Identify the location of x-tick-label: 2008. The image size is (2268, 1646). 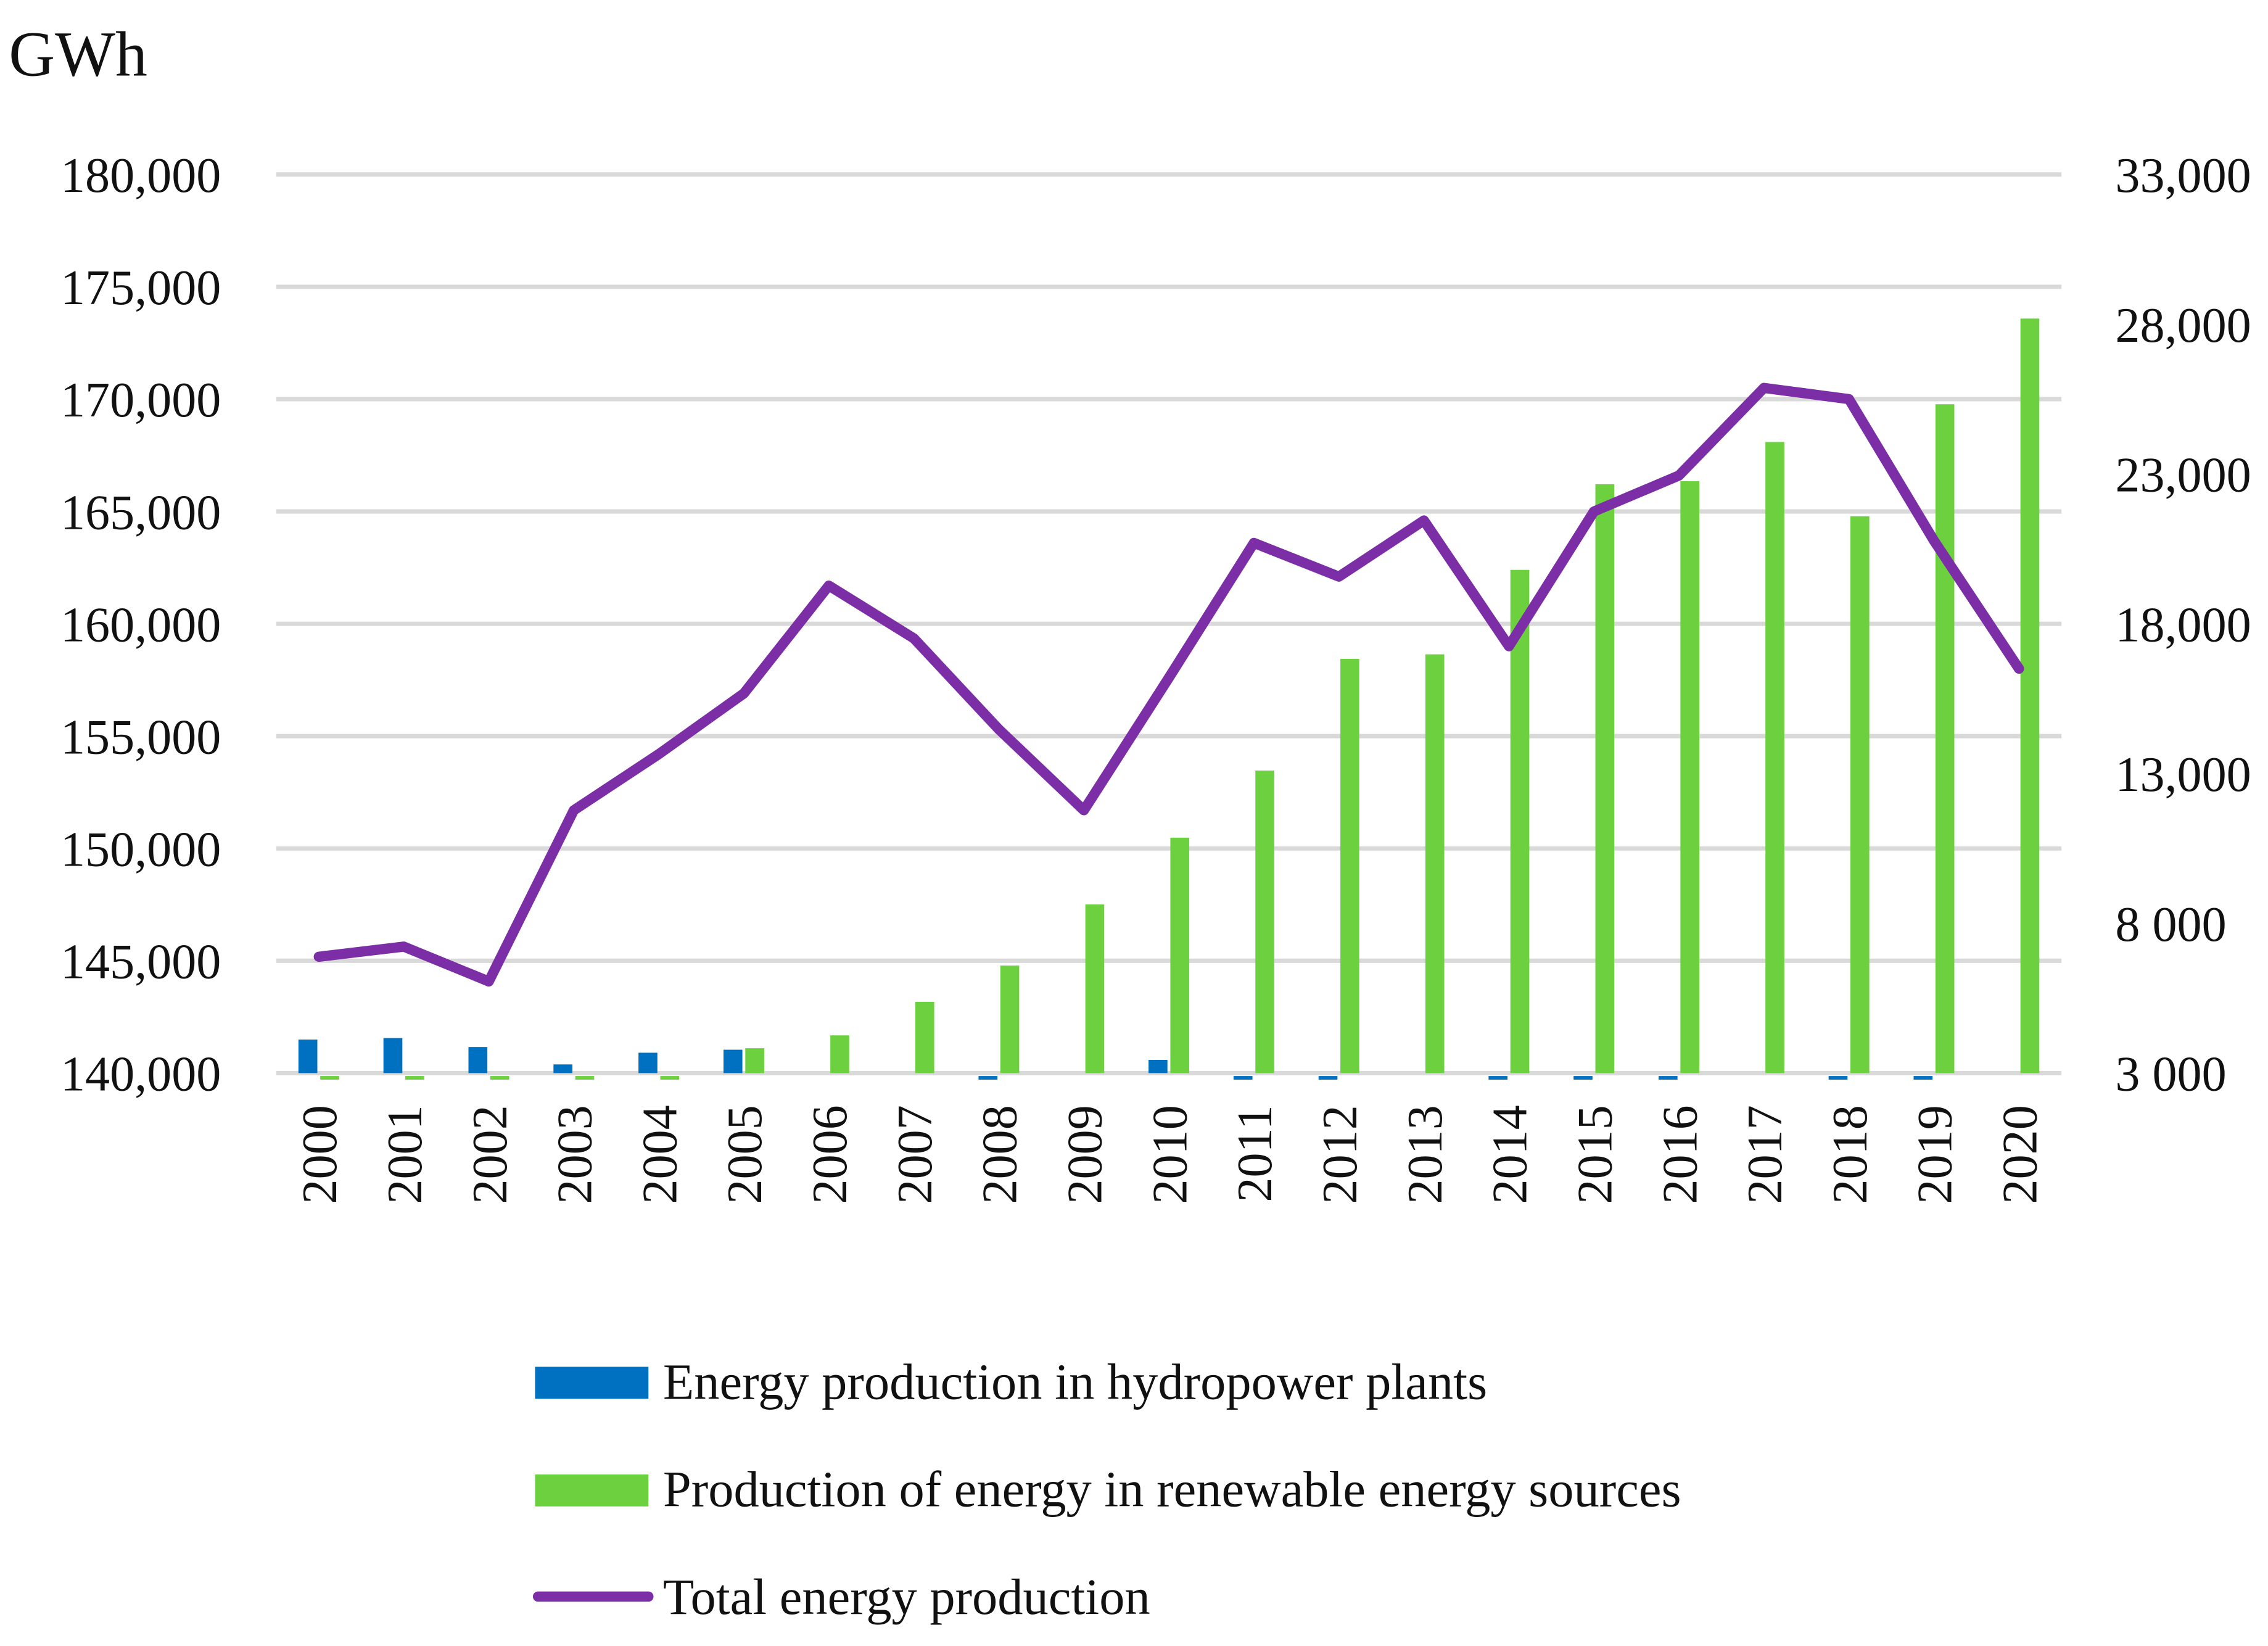
(1000, 1154).